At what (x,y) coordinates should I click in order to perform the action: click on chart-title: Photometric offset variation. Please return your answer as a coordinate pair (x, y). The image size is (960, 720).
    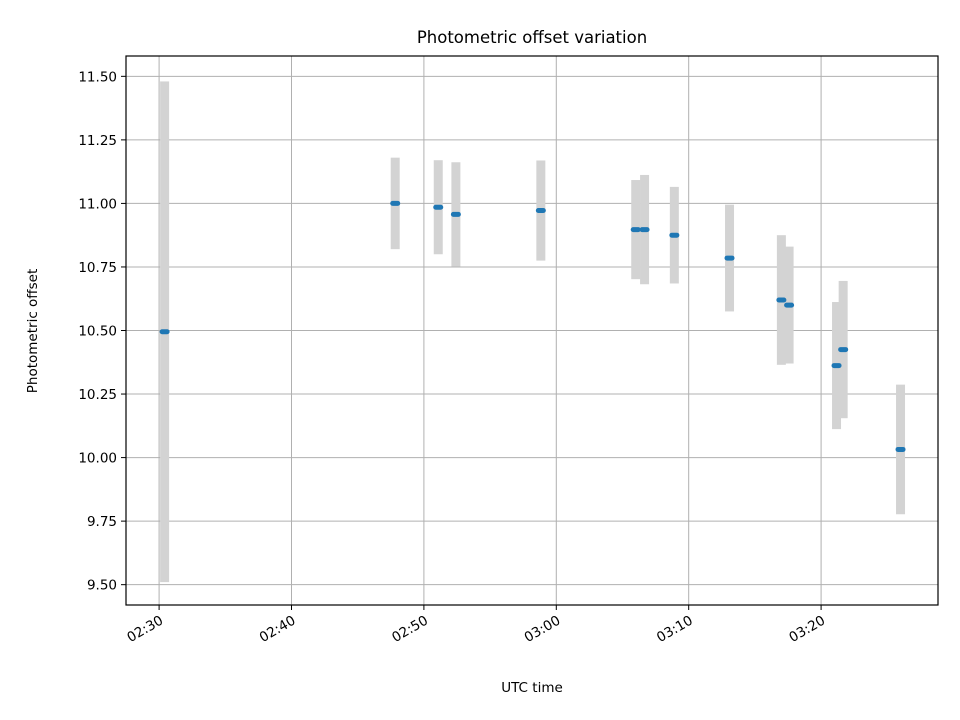
    Looking at the image, I should click on (532, 37).